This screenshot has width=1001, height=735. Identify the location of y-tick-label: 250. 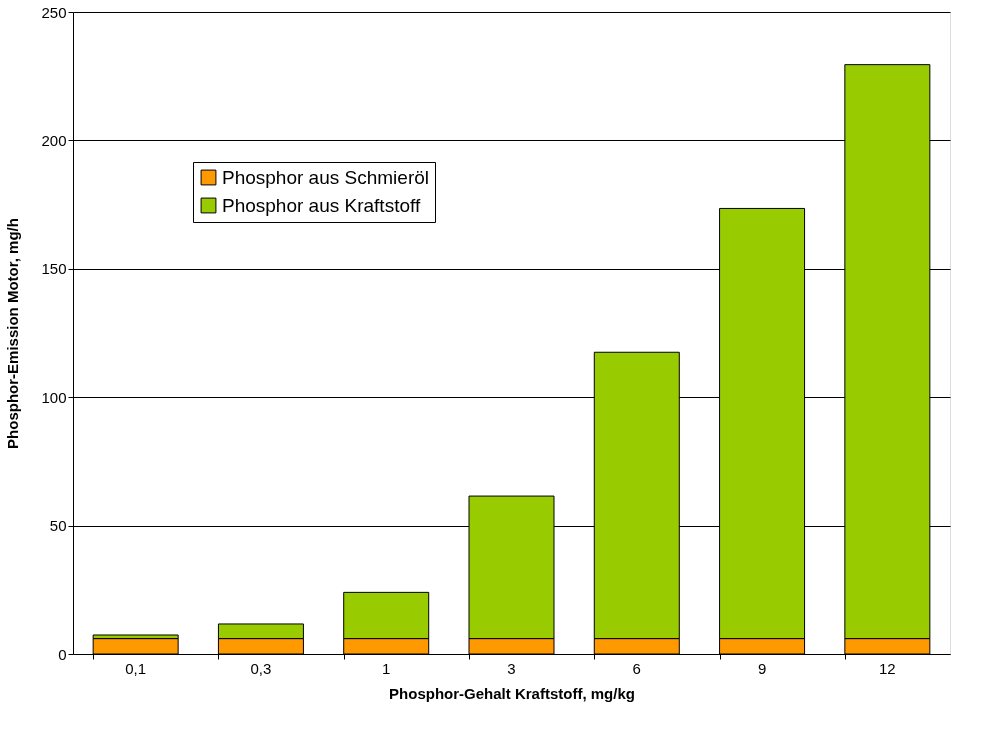
(54, 12).